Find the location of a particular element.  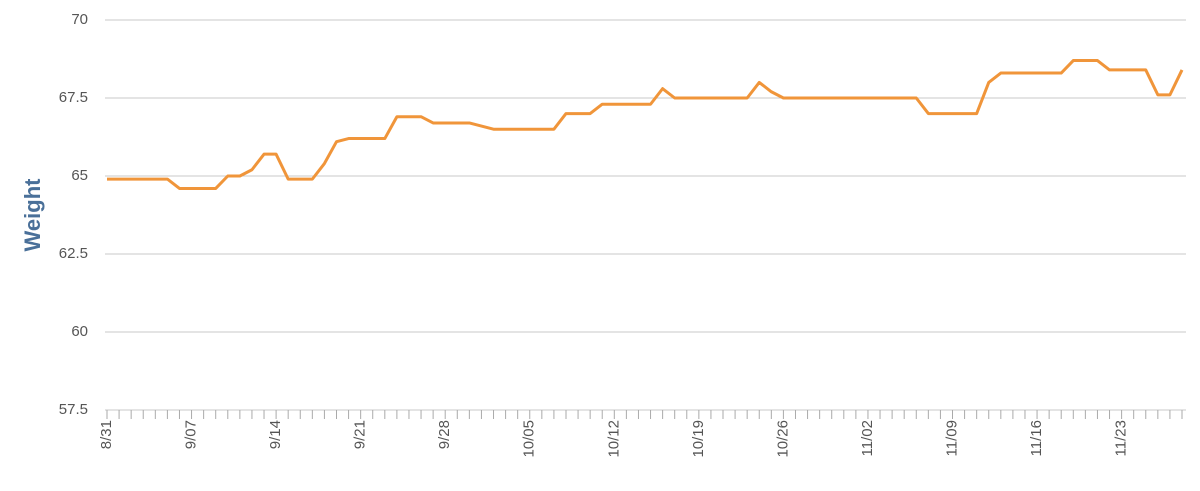

y-tick-label: 60 is located at coordinates (79, 331).